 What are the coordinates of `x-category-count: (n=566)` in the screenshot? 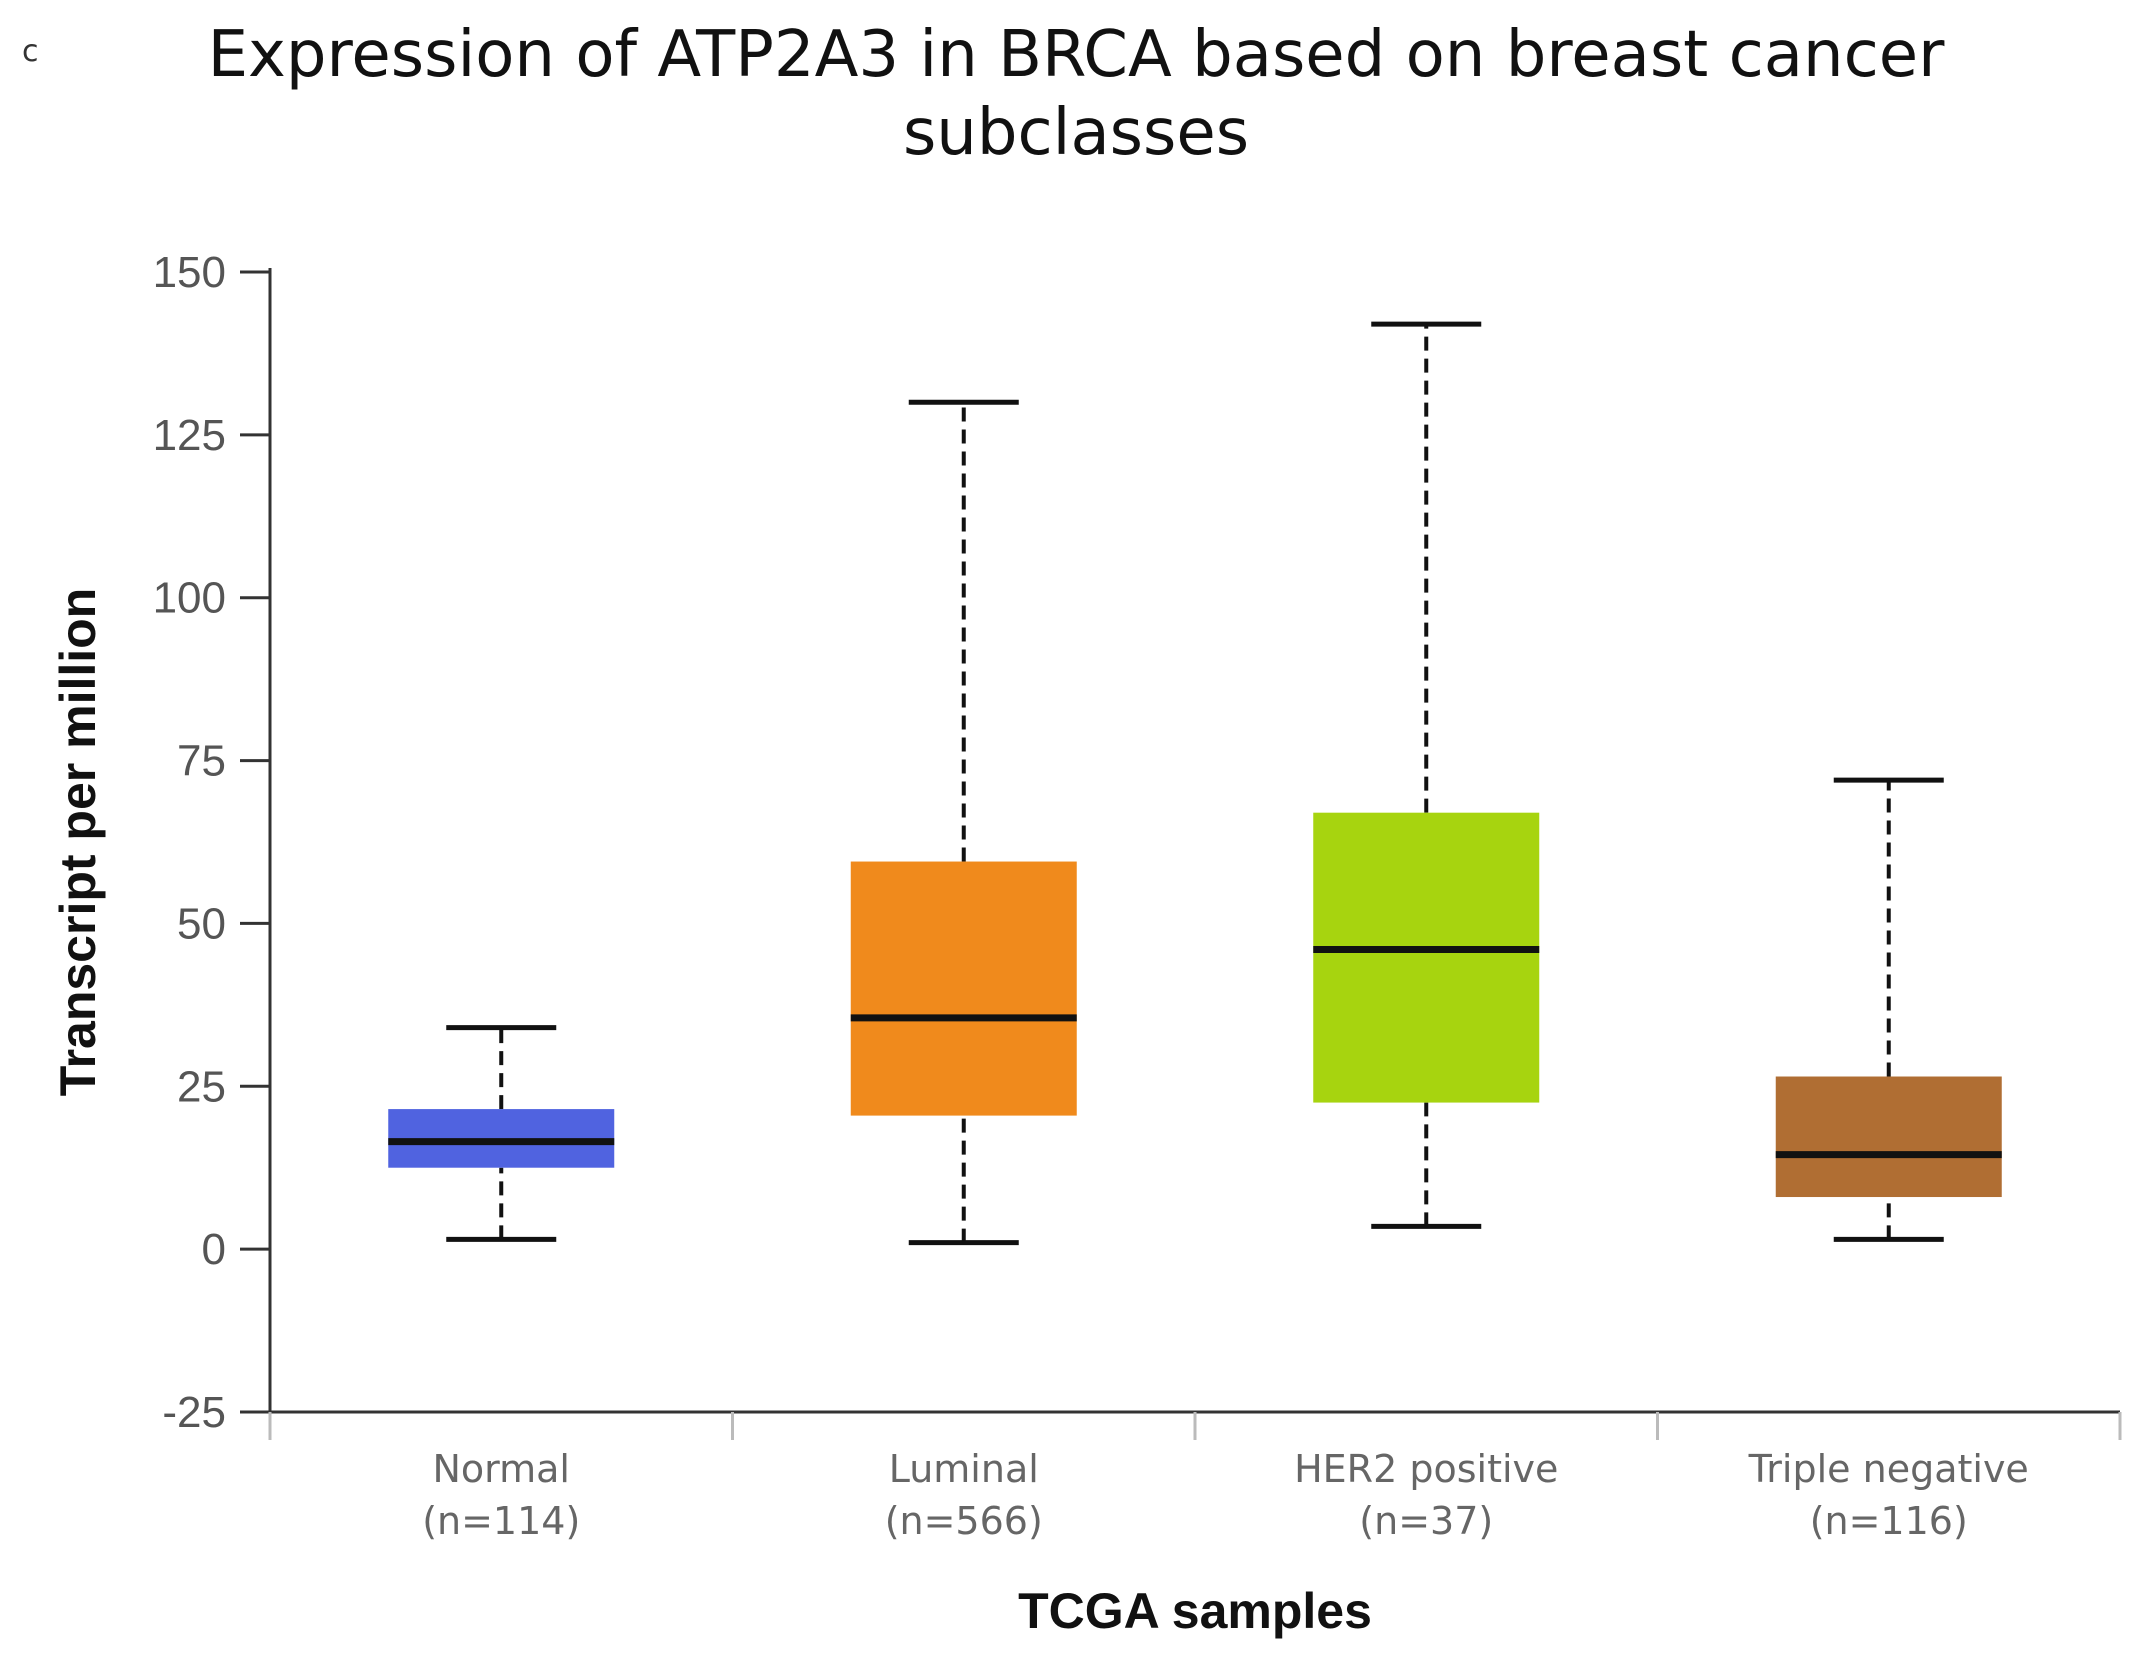 It's located at (964, 1521).